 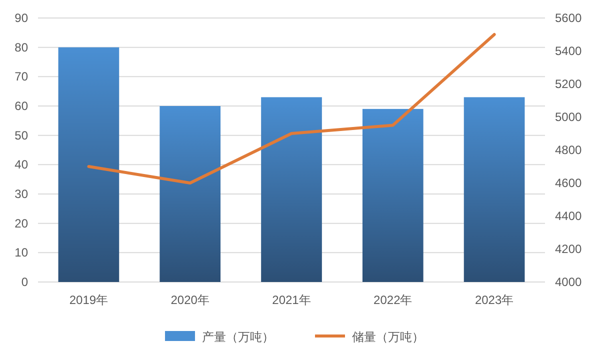 I want to click on y-tick-label: 10, so click(x=21, y=253).